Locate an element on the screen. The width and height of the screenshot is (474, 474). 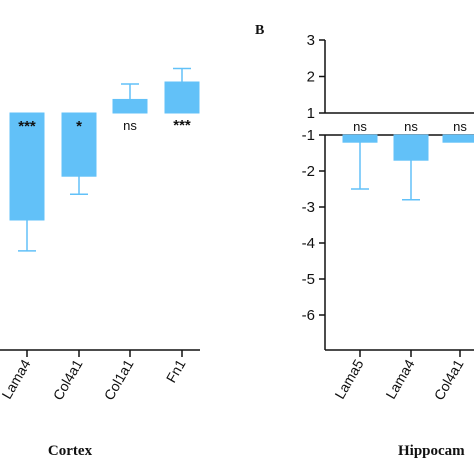
region-label-cortex: Cortex is located at coordinates (70, 451).